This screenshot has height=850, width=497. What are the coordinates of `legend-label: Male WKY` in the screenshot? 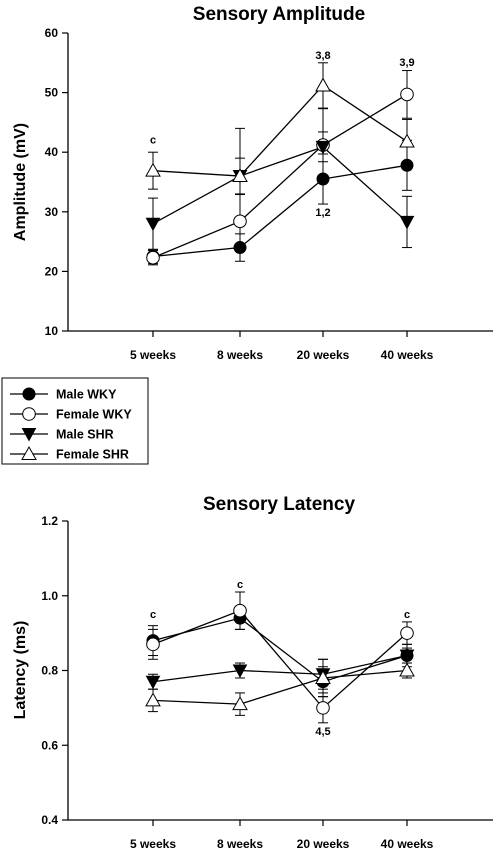 It's located at (86, 395).